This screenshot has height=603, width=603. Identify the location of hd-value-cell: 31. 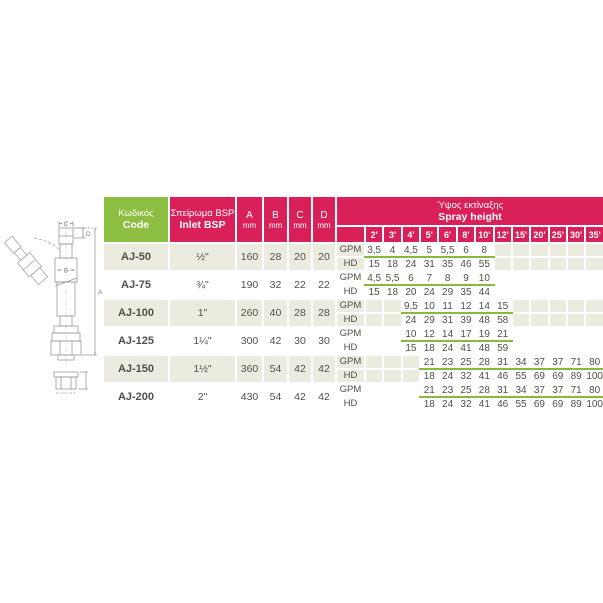
(448, 320).